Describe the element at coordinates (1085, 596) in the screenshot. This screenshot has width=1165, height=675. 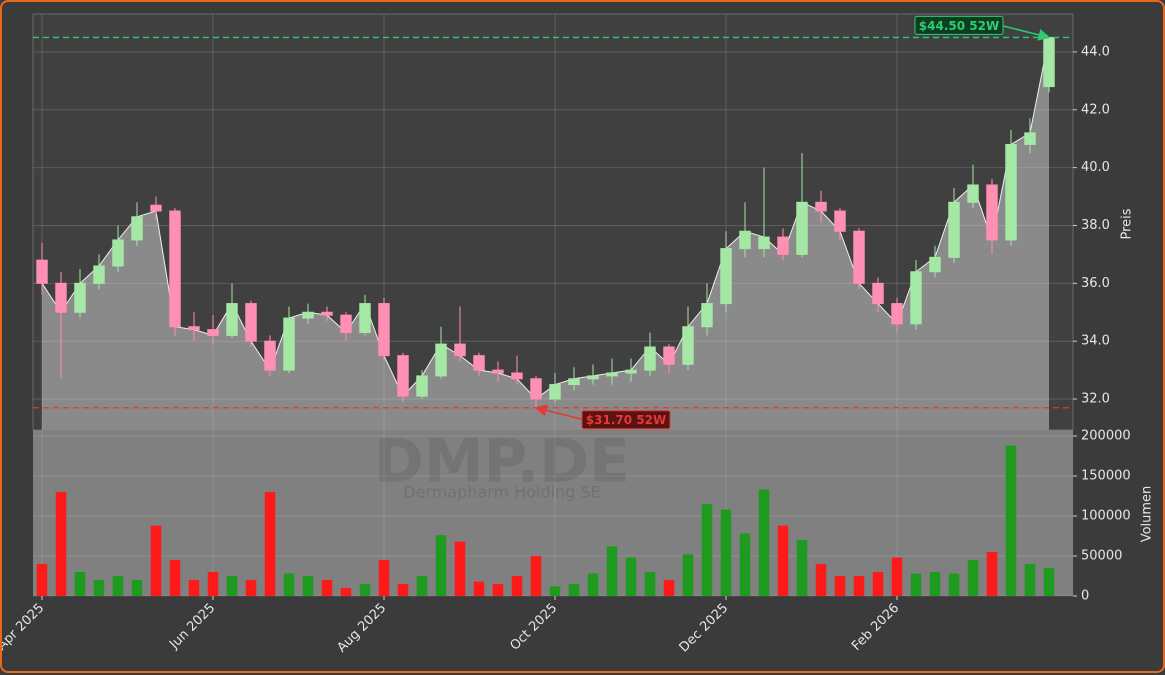
I see `volume-tick-label: 0` at that location.